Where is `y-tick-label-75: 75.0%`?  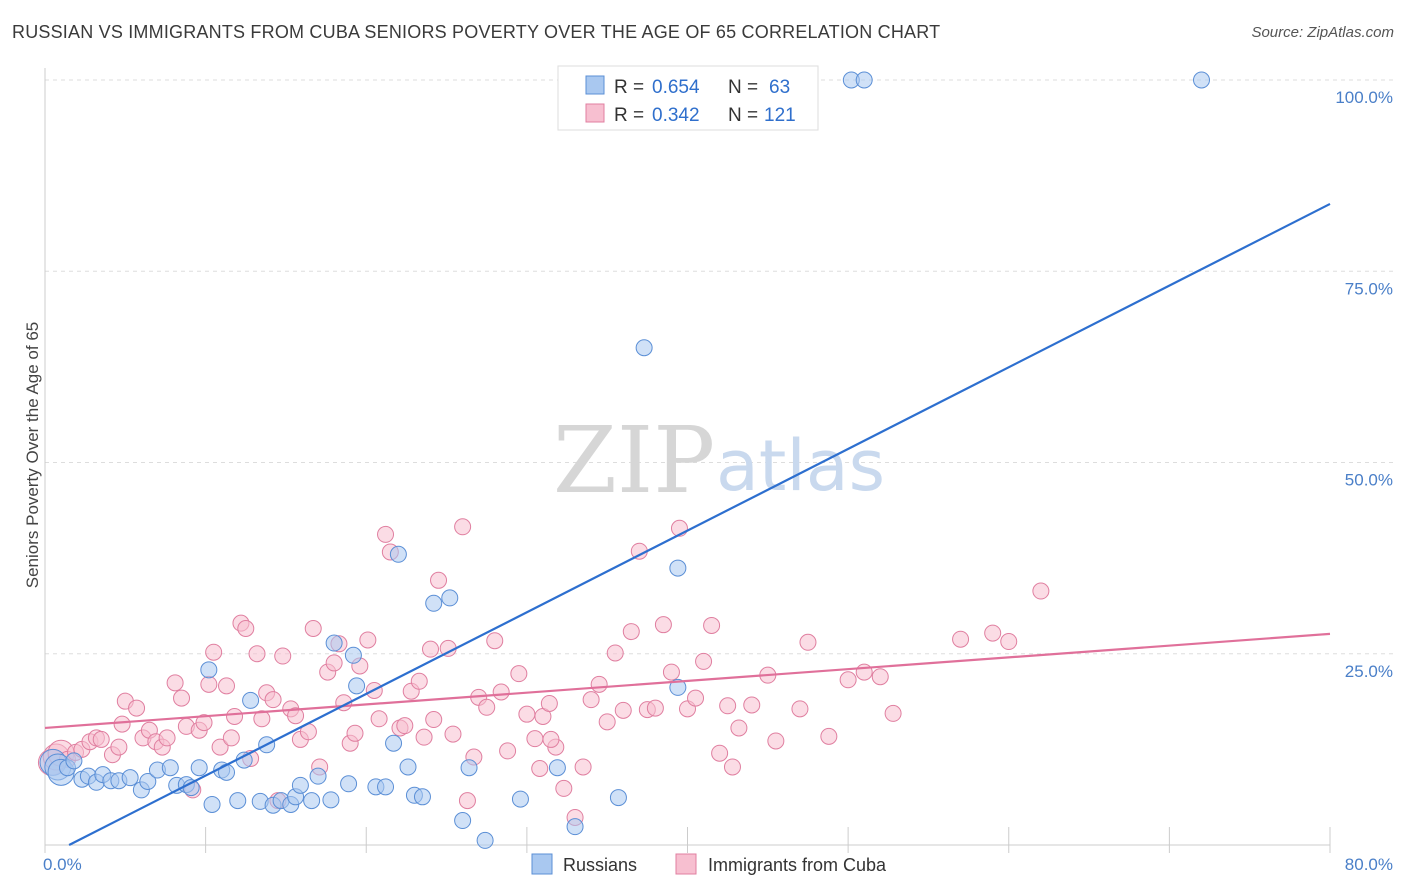 y-tick-label-75: 75.0% is located at coordinates (1369, 288).